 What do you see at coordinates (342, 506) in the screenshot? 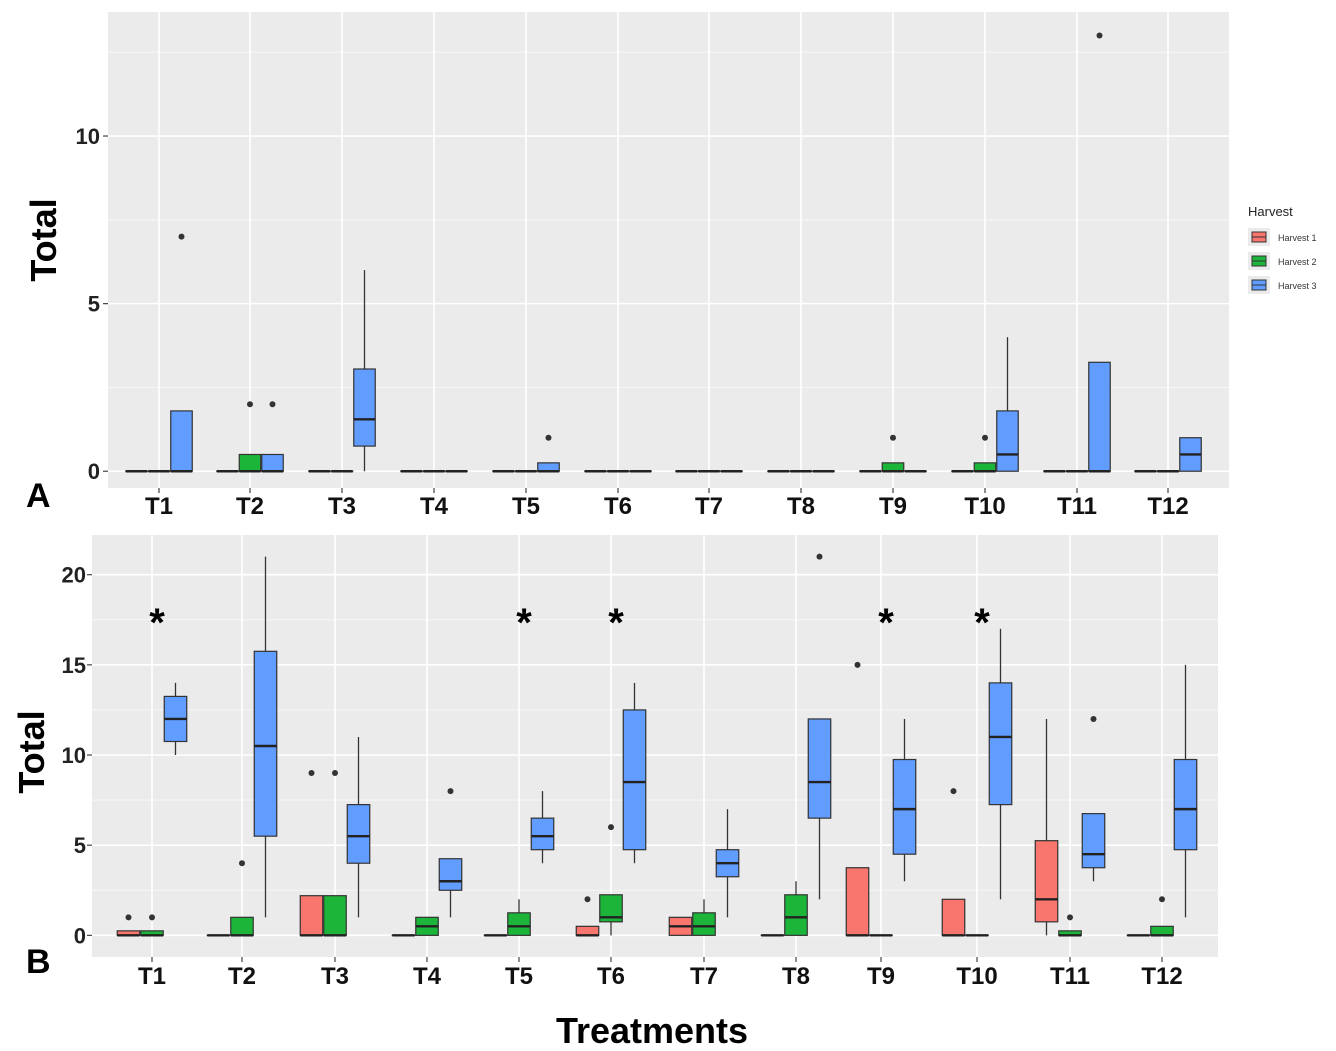
I see `panel-a-x-tick-label-t3: T3` at bounding box center [342, 506].